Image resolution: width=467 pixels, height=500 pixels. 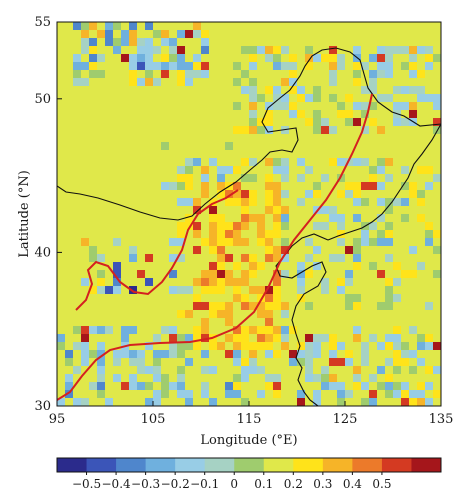 What do you see at coordinates (86, 484) in the screenshot?
I see `colorbar-tick-label: −0.5` at bounding box center [86, 484].